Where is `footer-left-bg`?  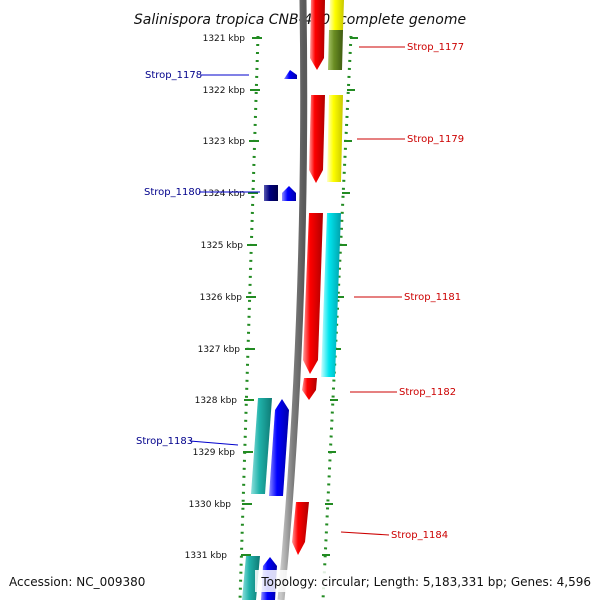 footer-left-bg is located at coordinates (79, 581).